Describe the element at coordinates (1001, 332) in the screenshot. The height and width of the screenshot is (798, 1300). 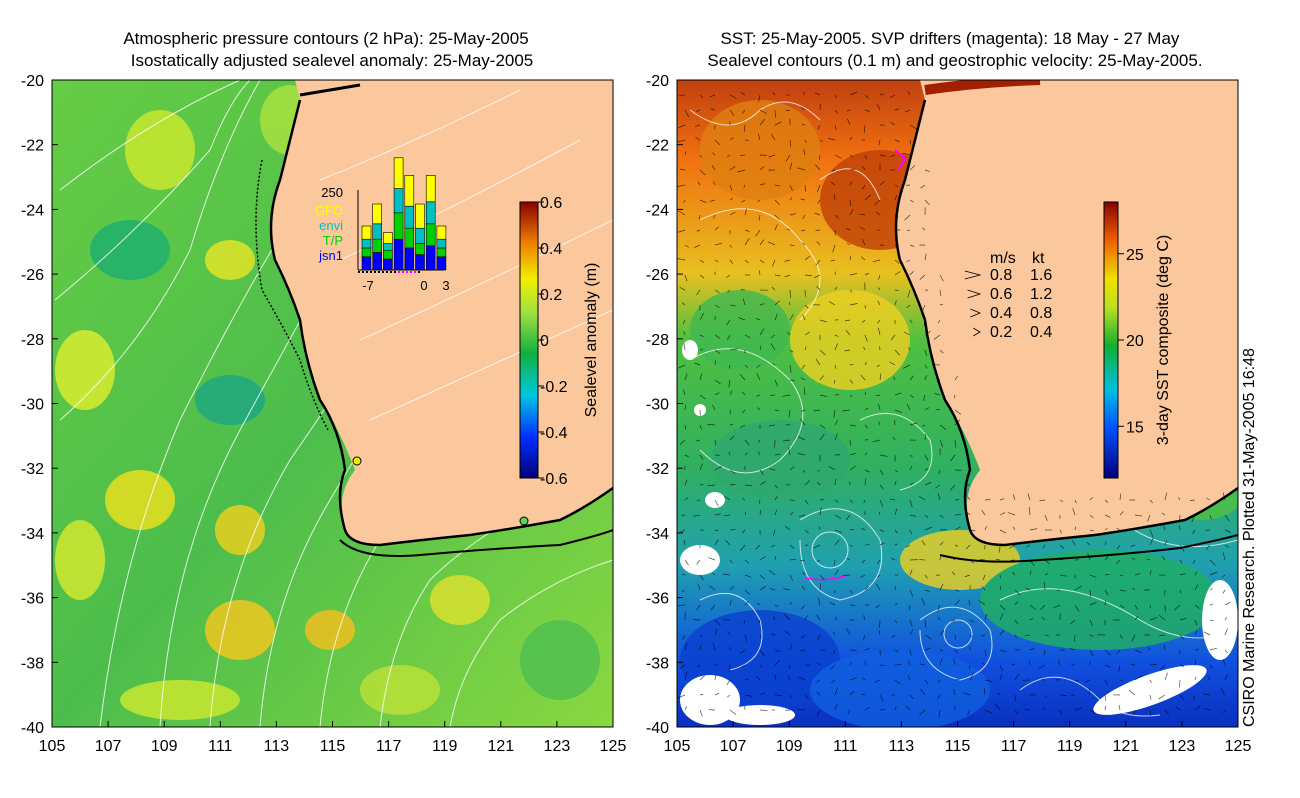
I see `velocity-legend-ms: 0.2` at that location.